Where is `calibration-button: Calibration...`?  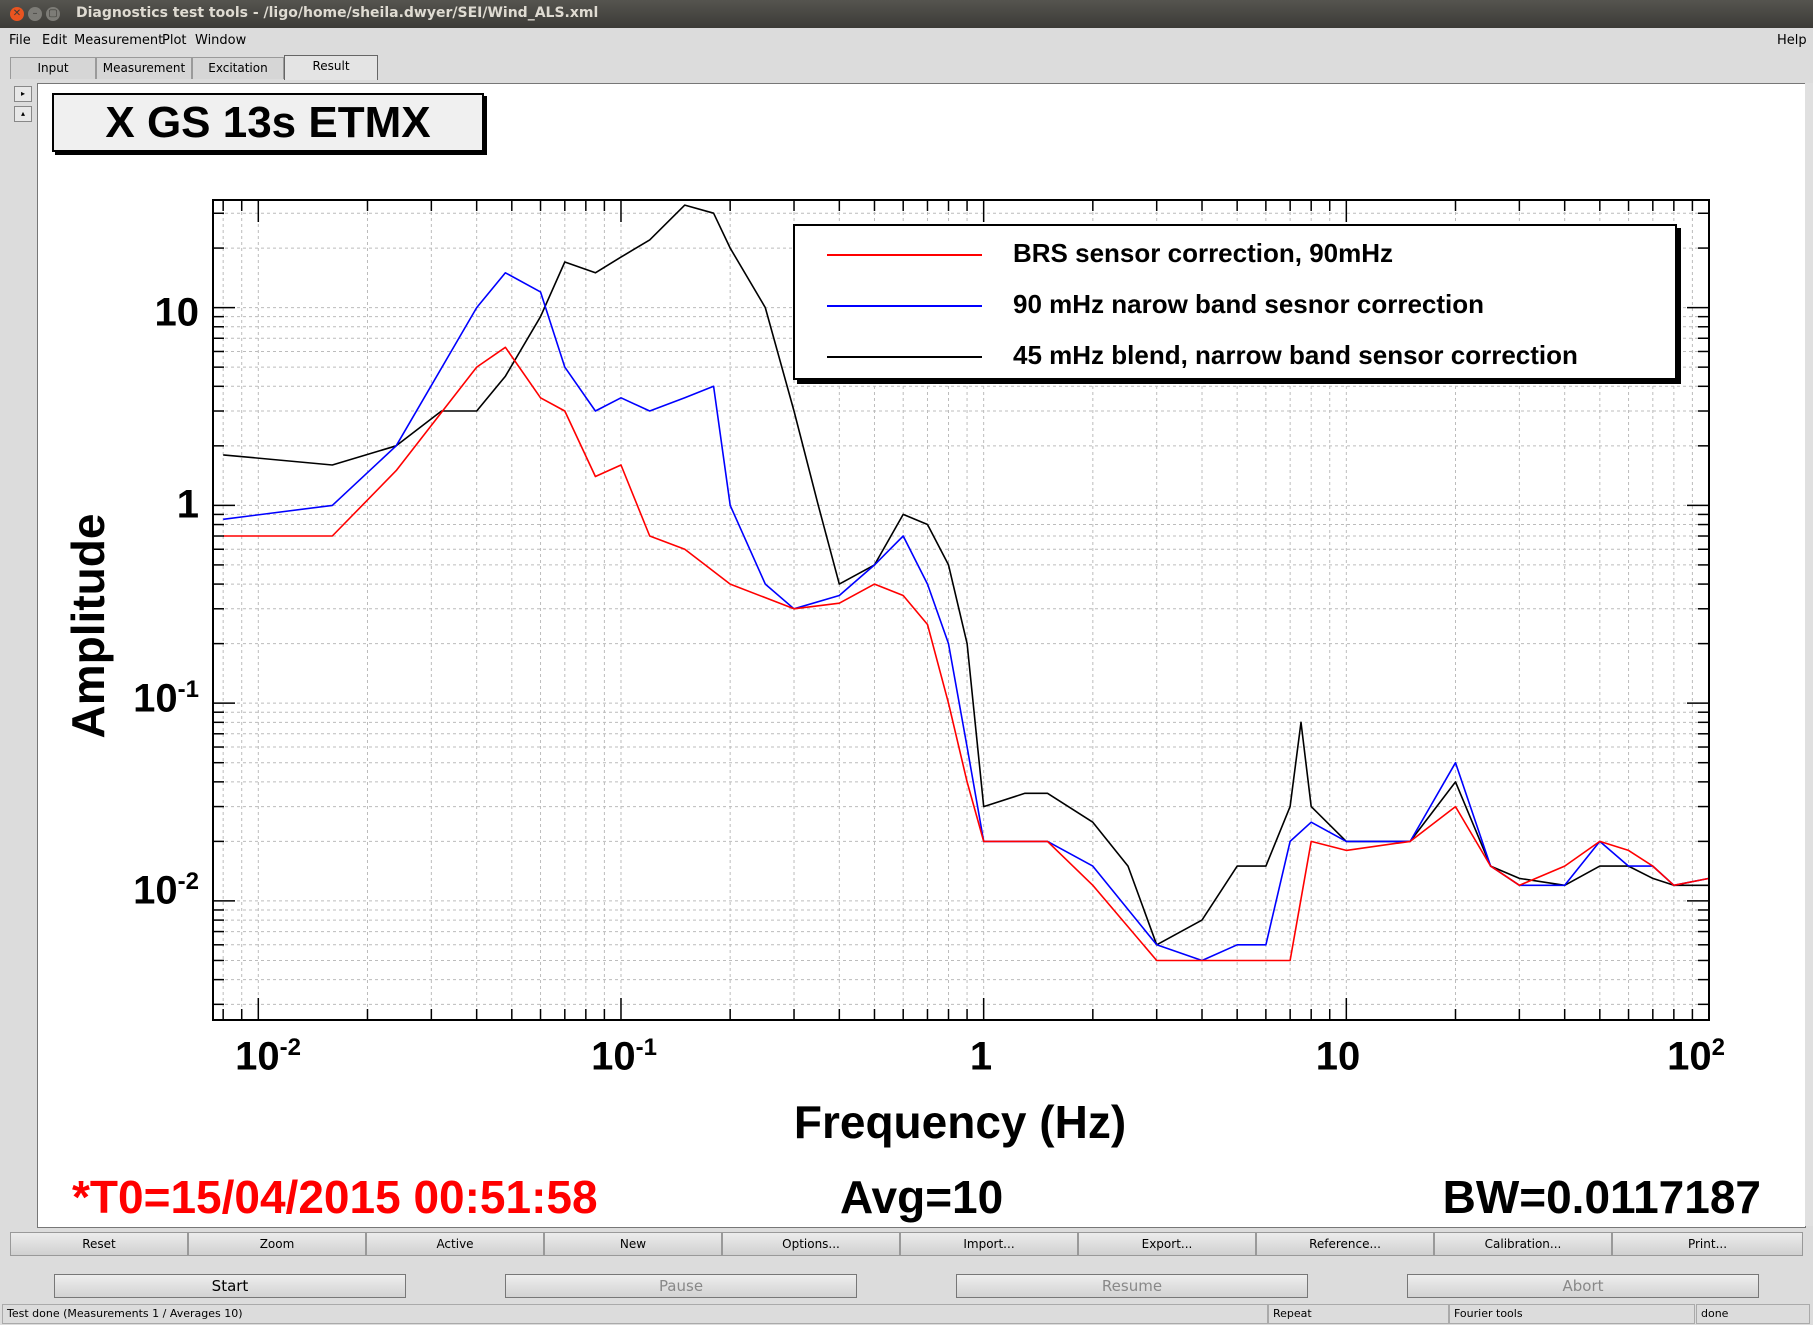
calibration-button: Calibration... is located at coordinates (1523, 1244).